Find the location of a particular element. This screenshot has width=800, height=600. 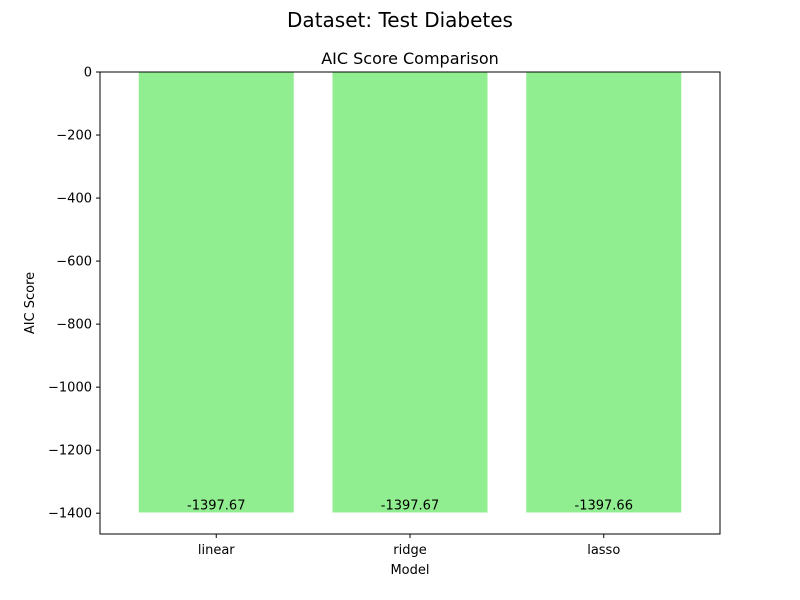

x-tick-label: lasso is located at coordinates (603, 550).